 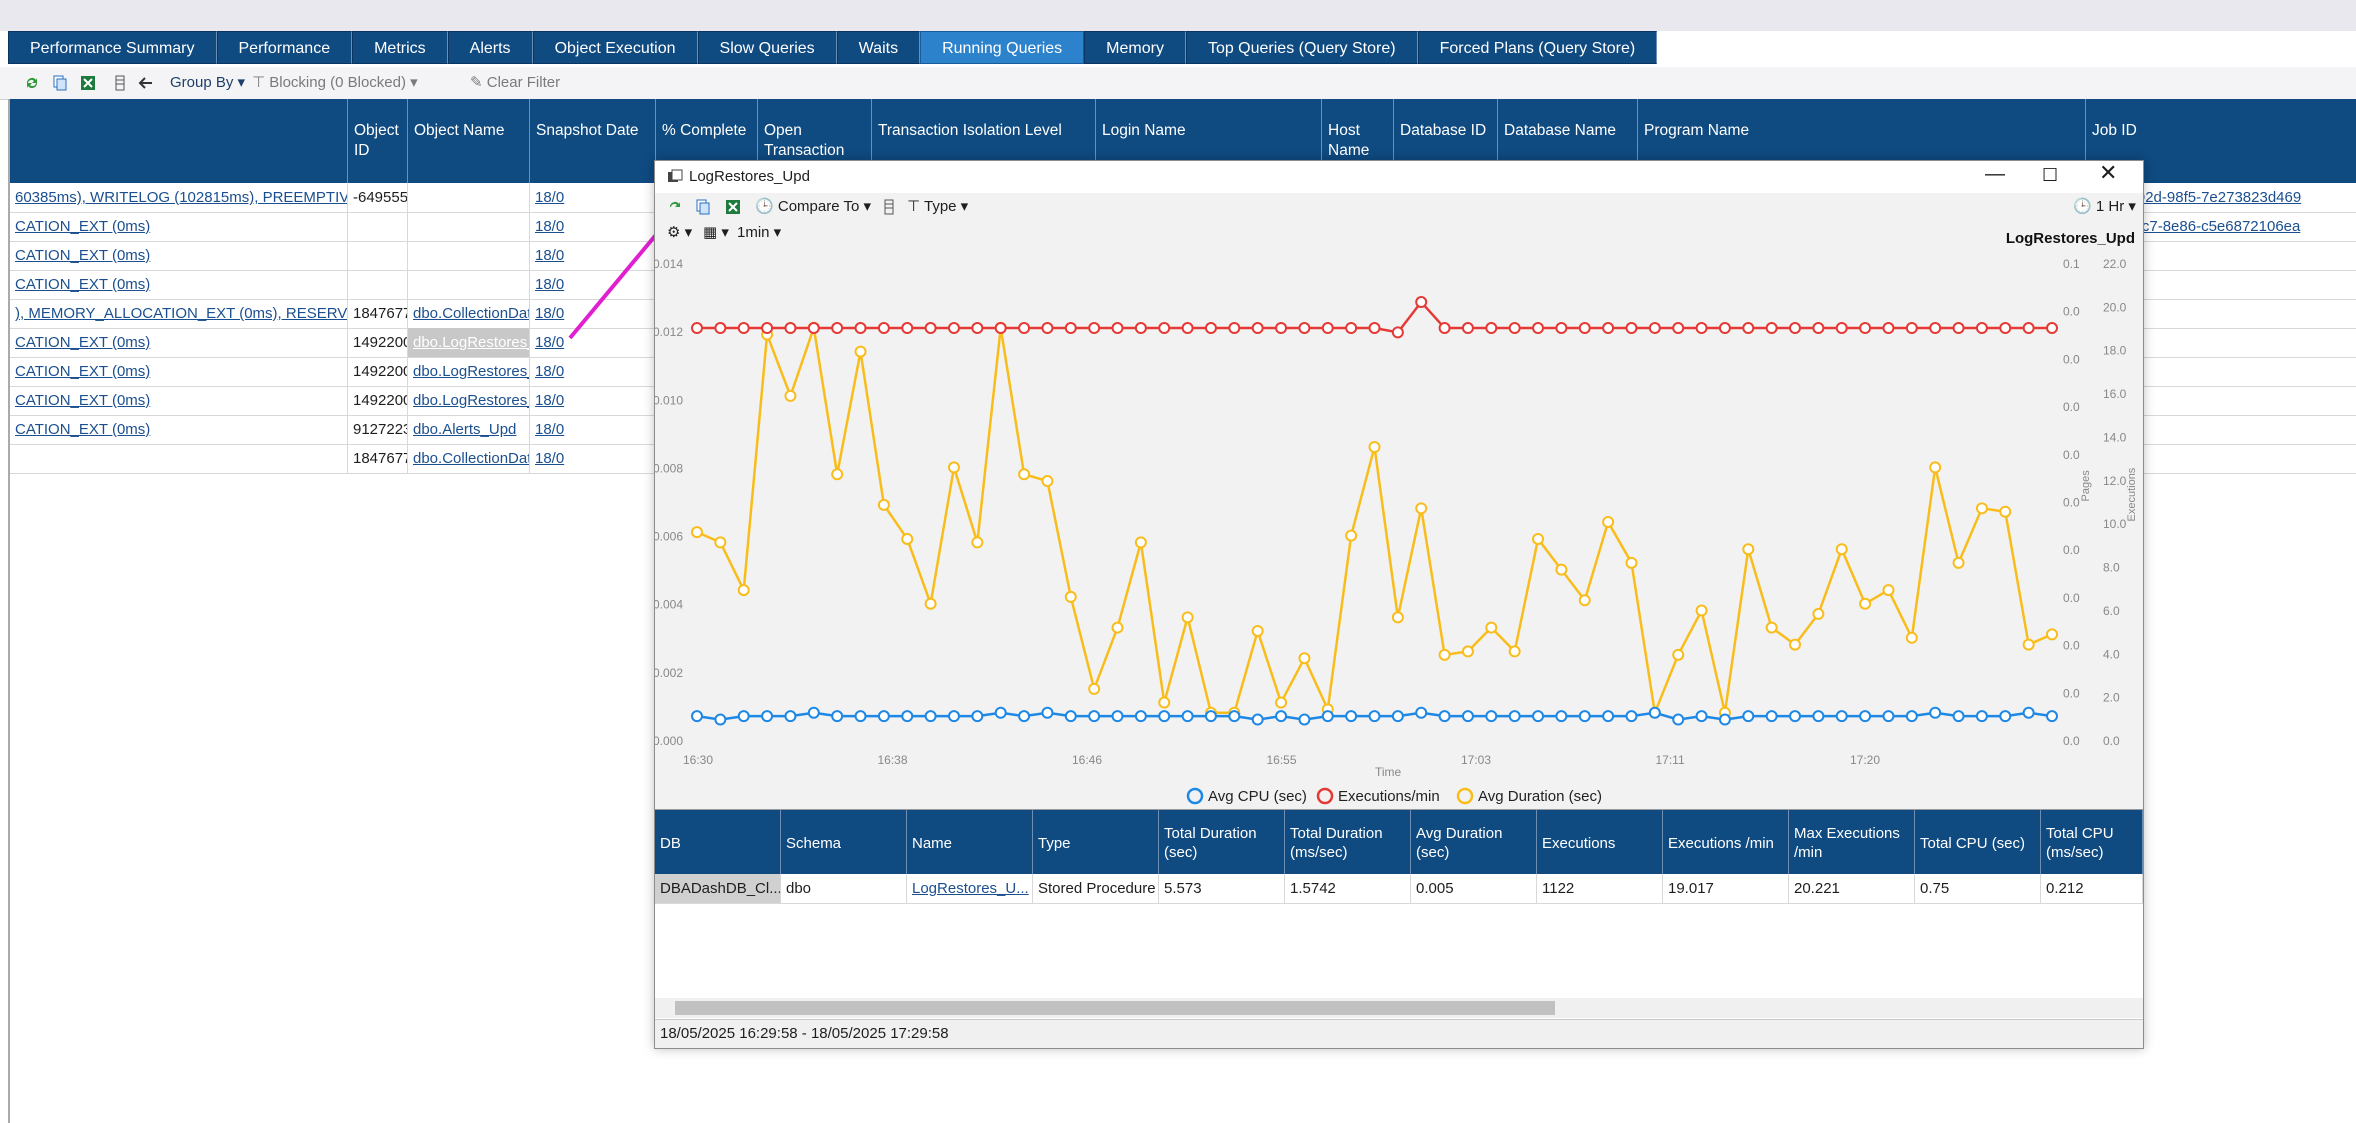 What do you see at coordinates (2221, 141) in the screenshot?
I see `column-header-job-id: Job ID` at bounding box center [2221, 141].